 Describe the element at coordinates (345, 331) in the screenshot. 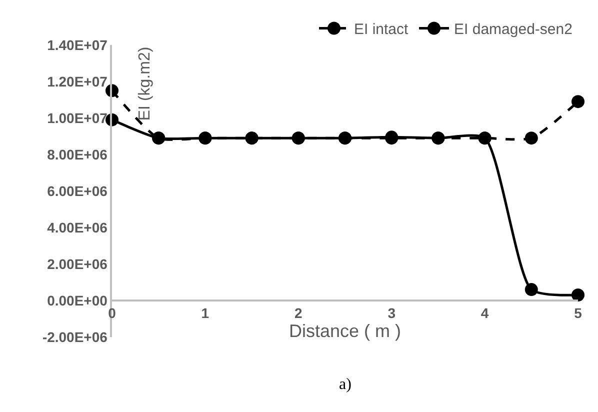

I see `x-axis-title: Distance ( m )` at that location.